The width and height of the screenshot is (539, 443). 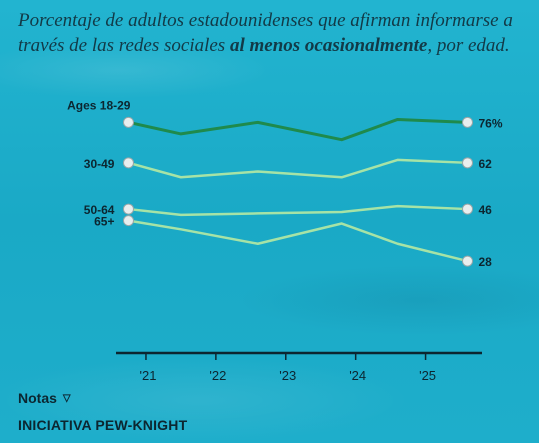 I want to click on series-end-label: 46, so click(x=486, y=210).